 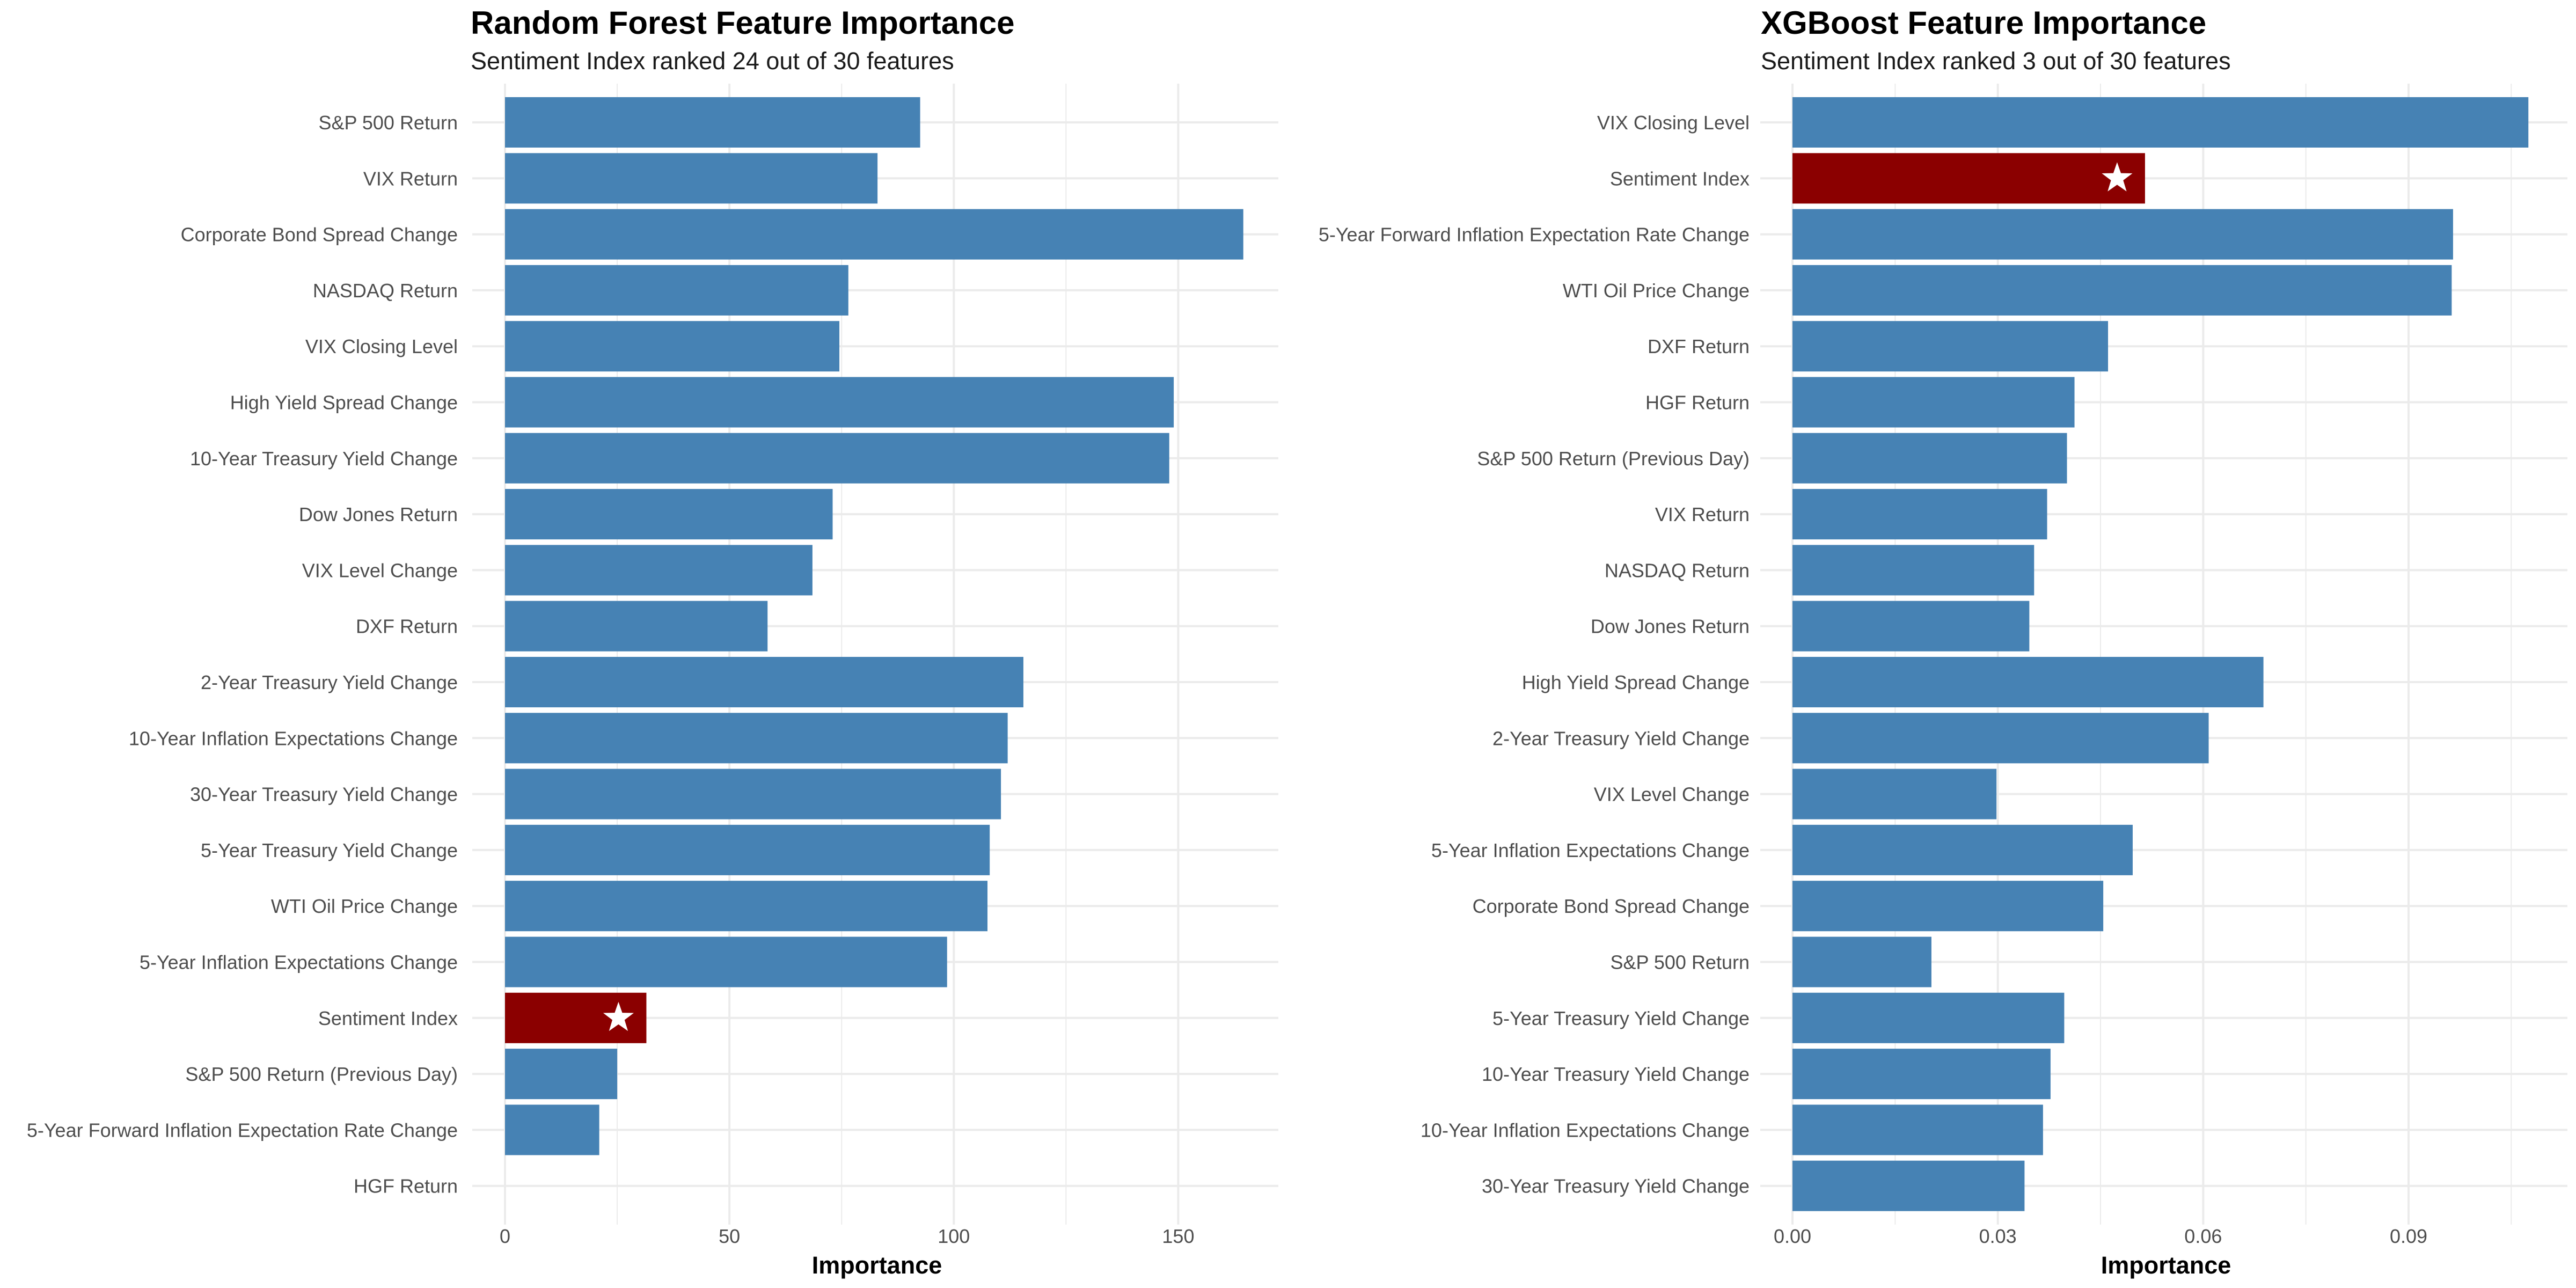 What do you see at coordinates (407, 627) in the screenshot?
I see `category-label: DXF Return` at bounding box center [407, 627].